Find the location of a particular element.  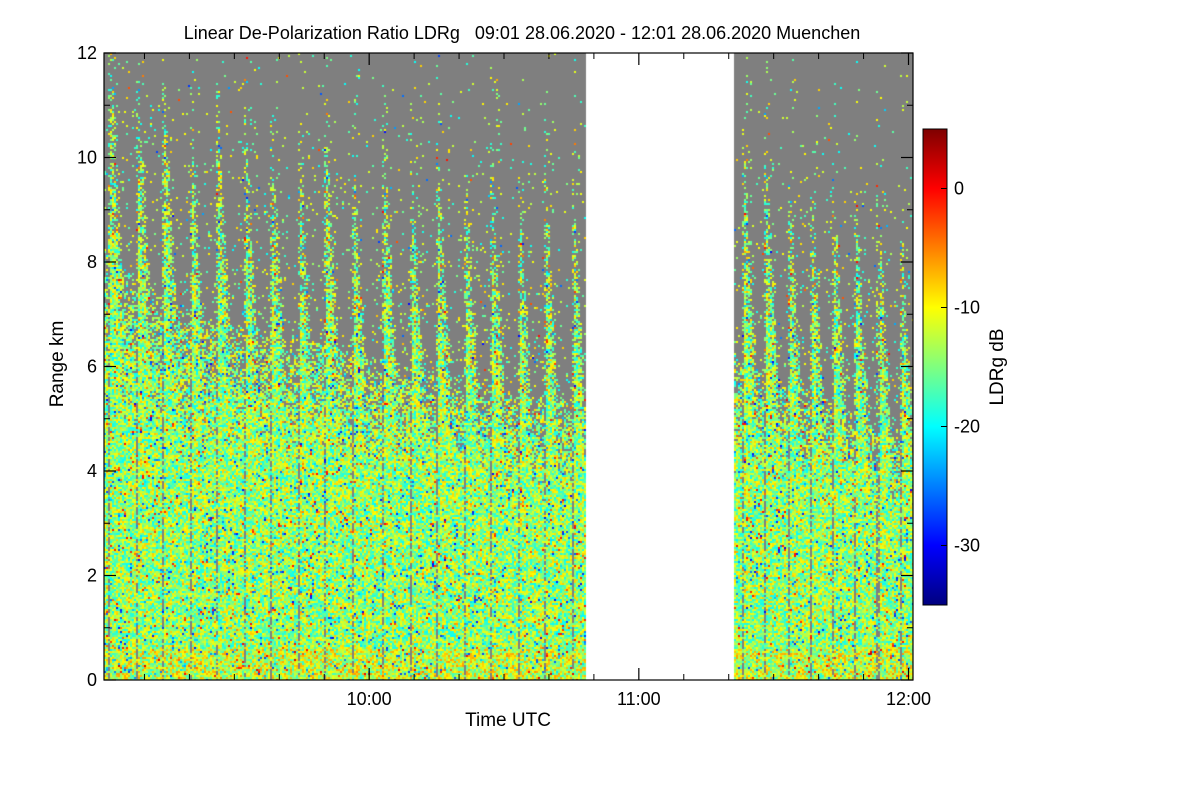

colorbar is located at coordinates (935, 367).